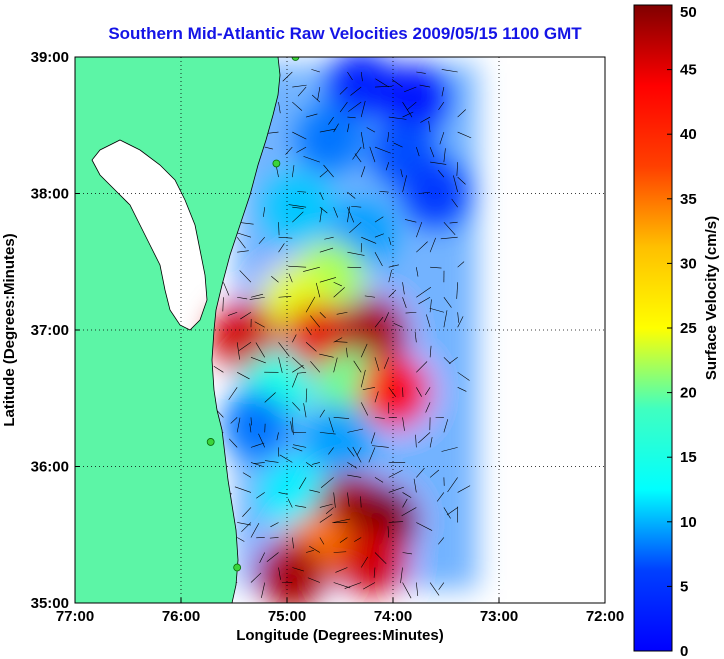 This screenshot has width=724, height=659. What do you see at coordinates (688, 393) in the screenshot?
I see `colorbar-tick-label: 20` at bounding box center [688, 393].